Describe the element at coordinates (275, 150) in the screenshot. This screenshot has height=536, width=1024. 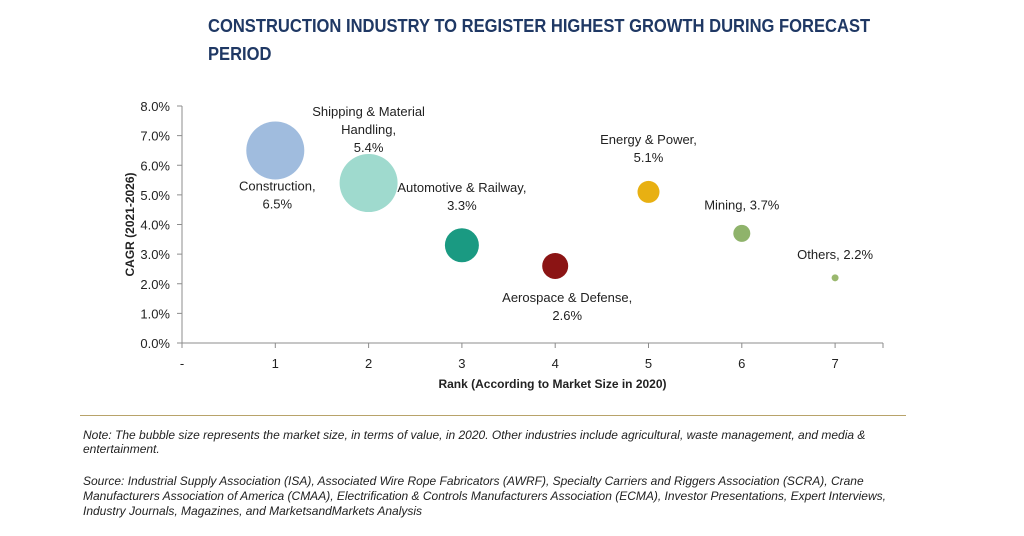
I see `bubble-construction` at that location.